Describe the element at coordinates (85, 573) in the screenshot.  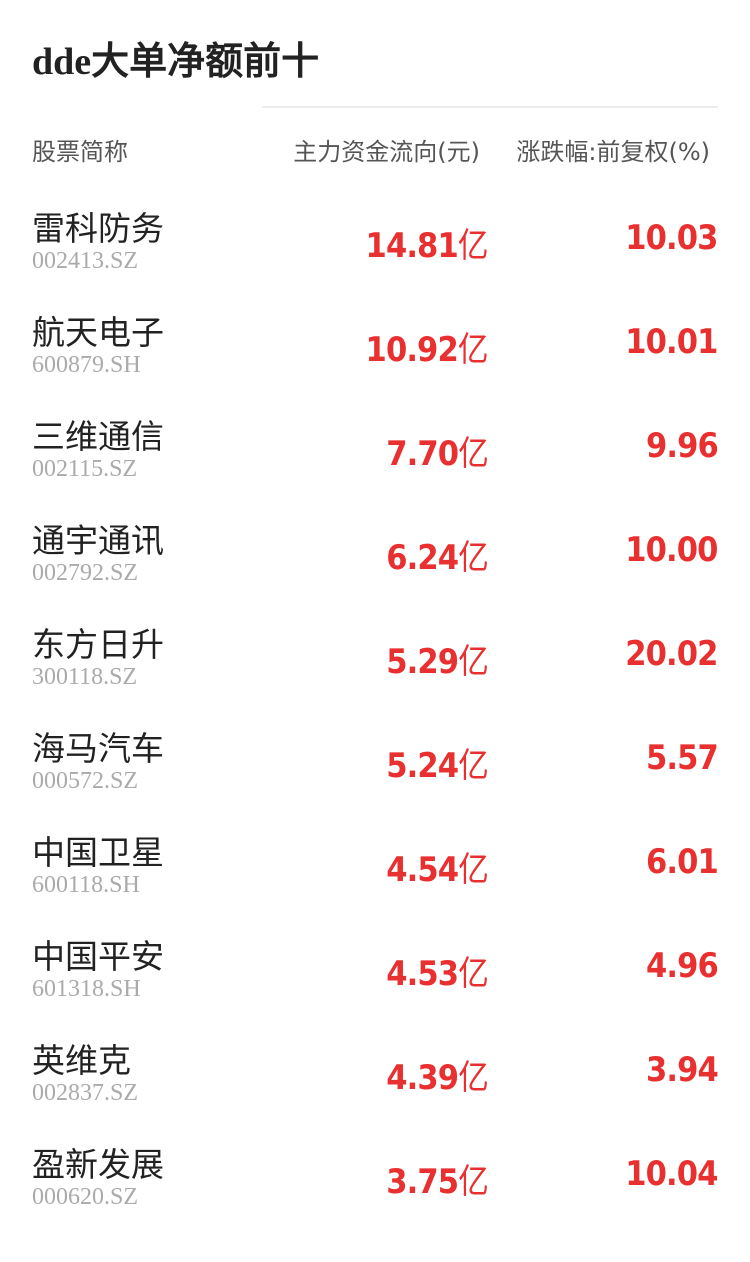
I see `stock-code: 002792.SZ` at that location.